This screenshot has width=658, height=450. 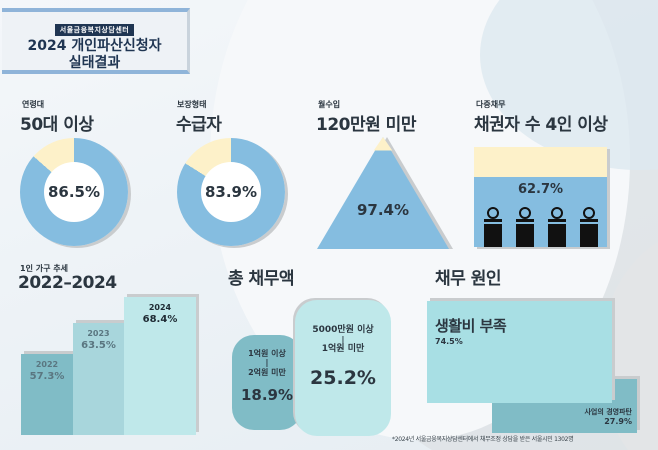 What do you see at coordinates (366, 125) in the screenshot?
I see `income-headline: 120만원 미만` at bounding box center [366, 125].